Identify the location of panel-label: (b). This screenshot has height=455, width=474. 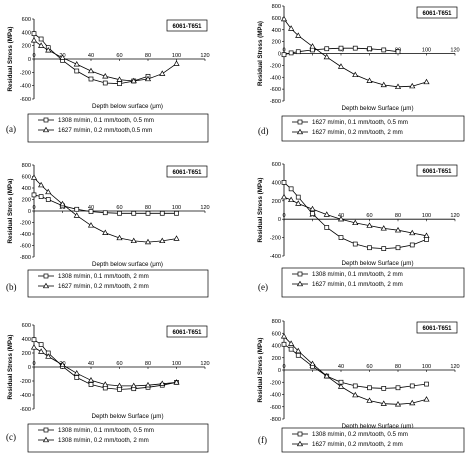
(11, 287).